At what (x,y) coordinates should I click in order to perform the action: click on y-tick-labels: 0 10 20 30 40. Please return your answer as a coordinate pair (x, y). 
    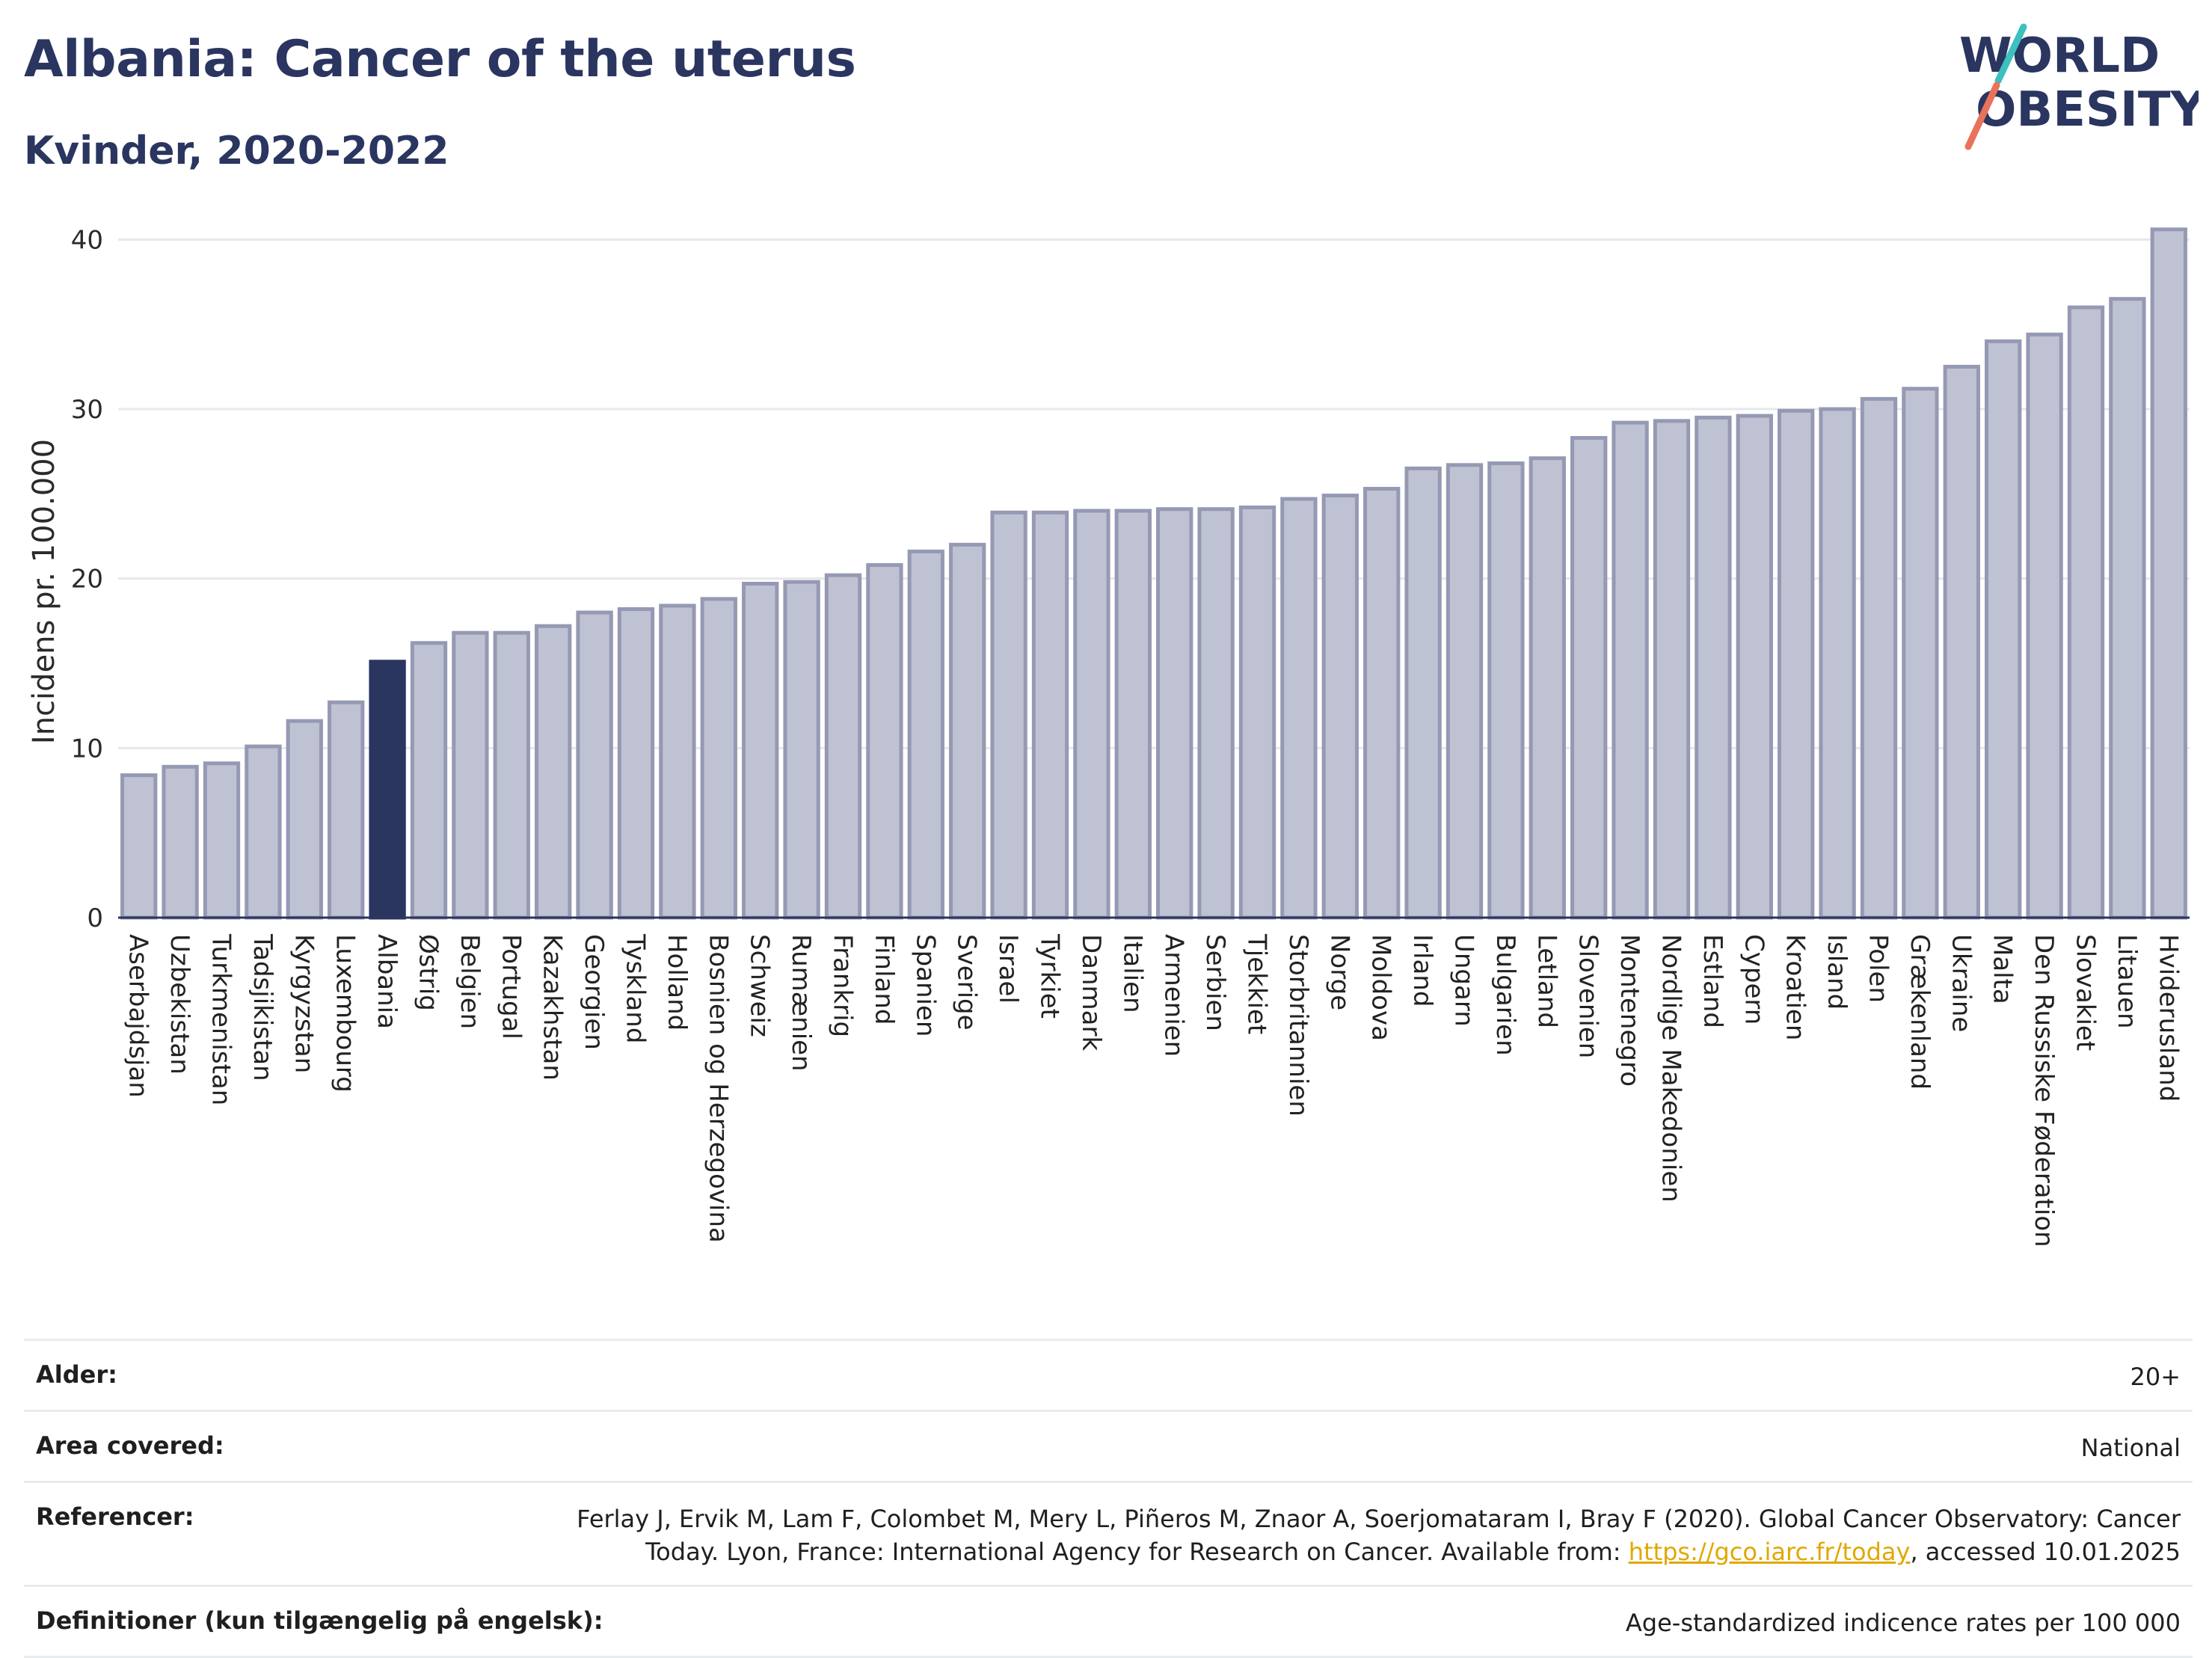
    Looking at the image, I should click on (87, 579).